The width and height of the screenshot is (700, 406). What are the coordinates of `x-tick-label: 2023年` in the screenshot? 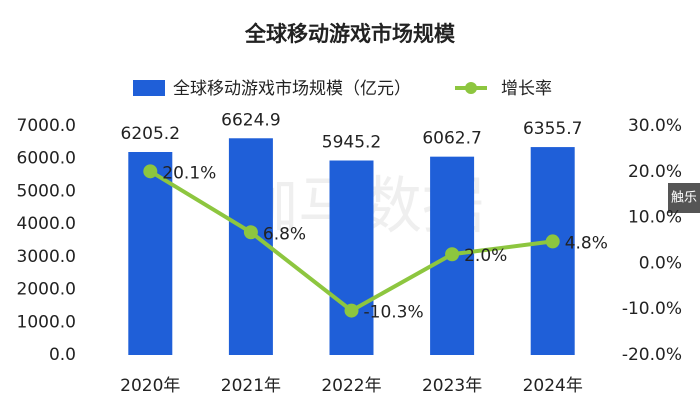 It's located at (452, 386).